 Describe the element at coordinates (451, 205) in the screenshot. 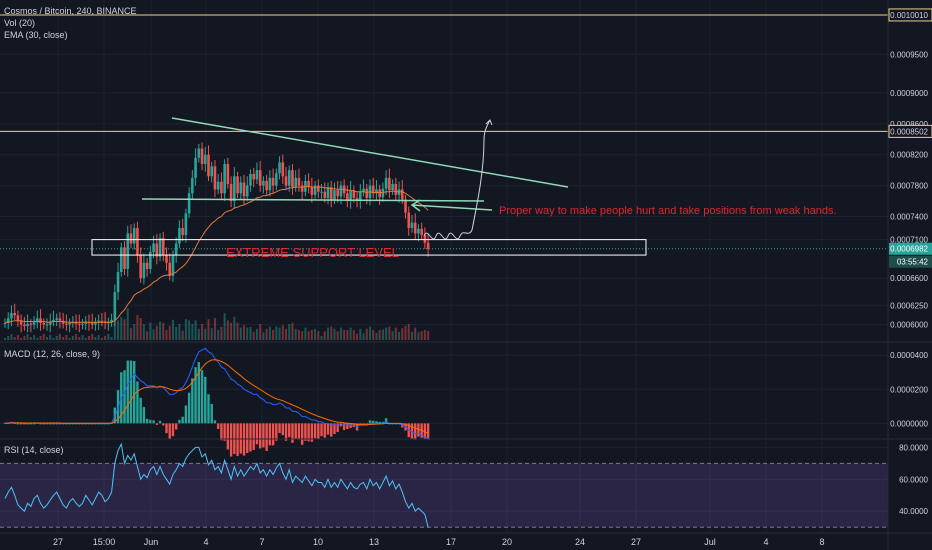

I see `arrow-annotation` at that location.